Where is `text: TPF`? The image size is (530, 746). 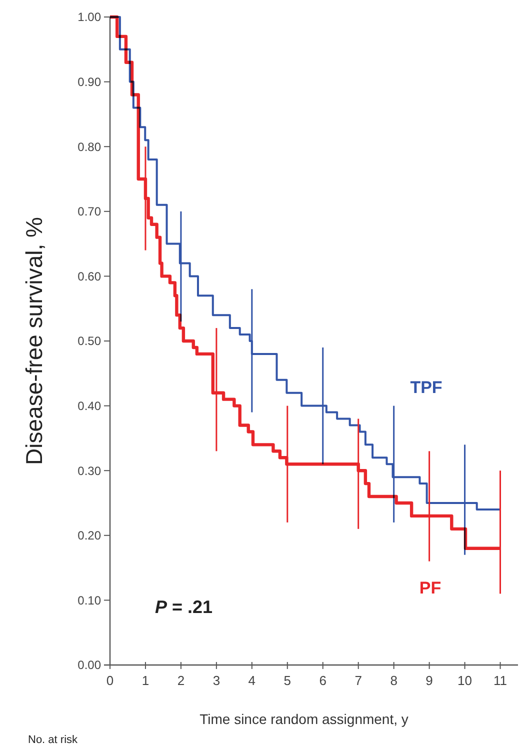 text: TPF is located at coordinates (426, 387).